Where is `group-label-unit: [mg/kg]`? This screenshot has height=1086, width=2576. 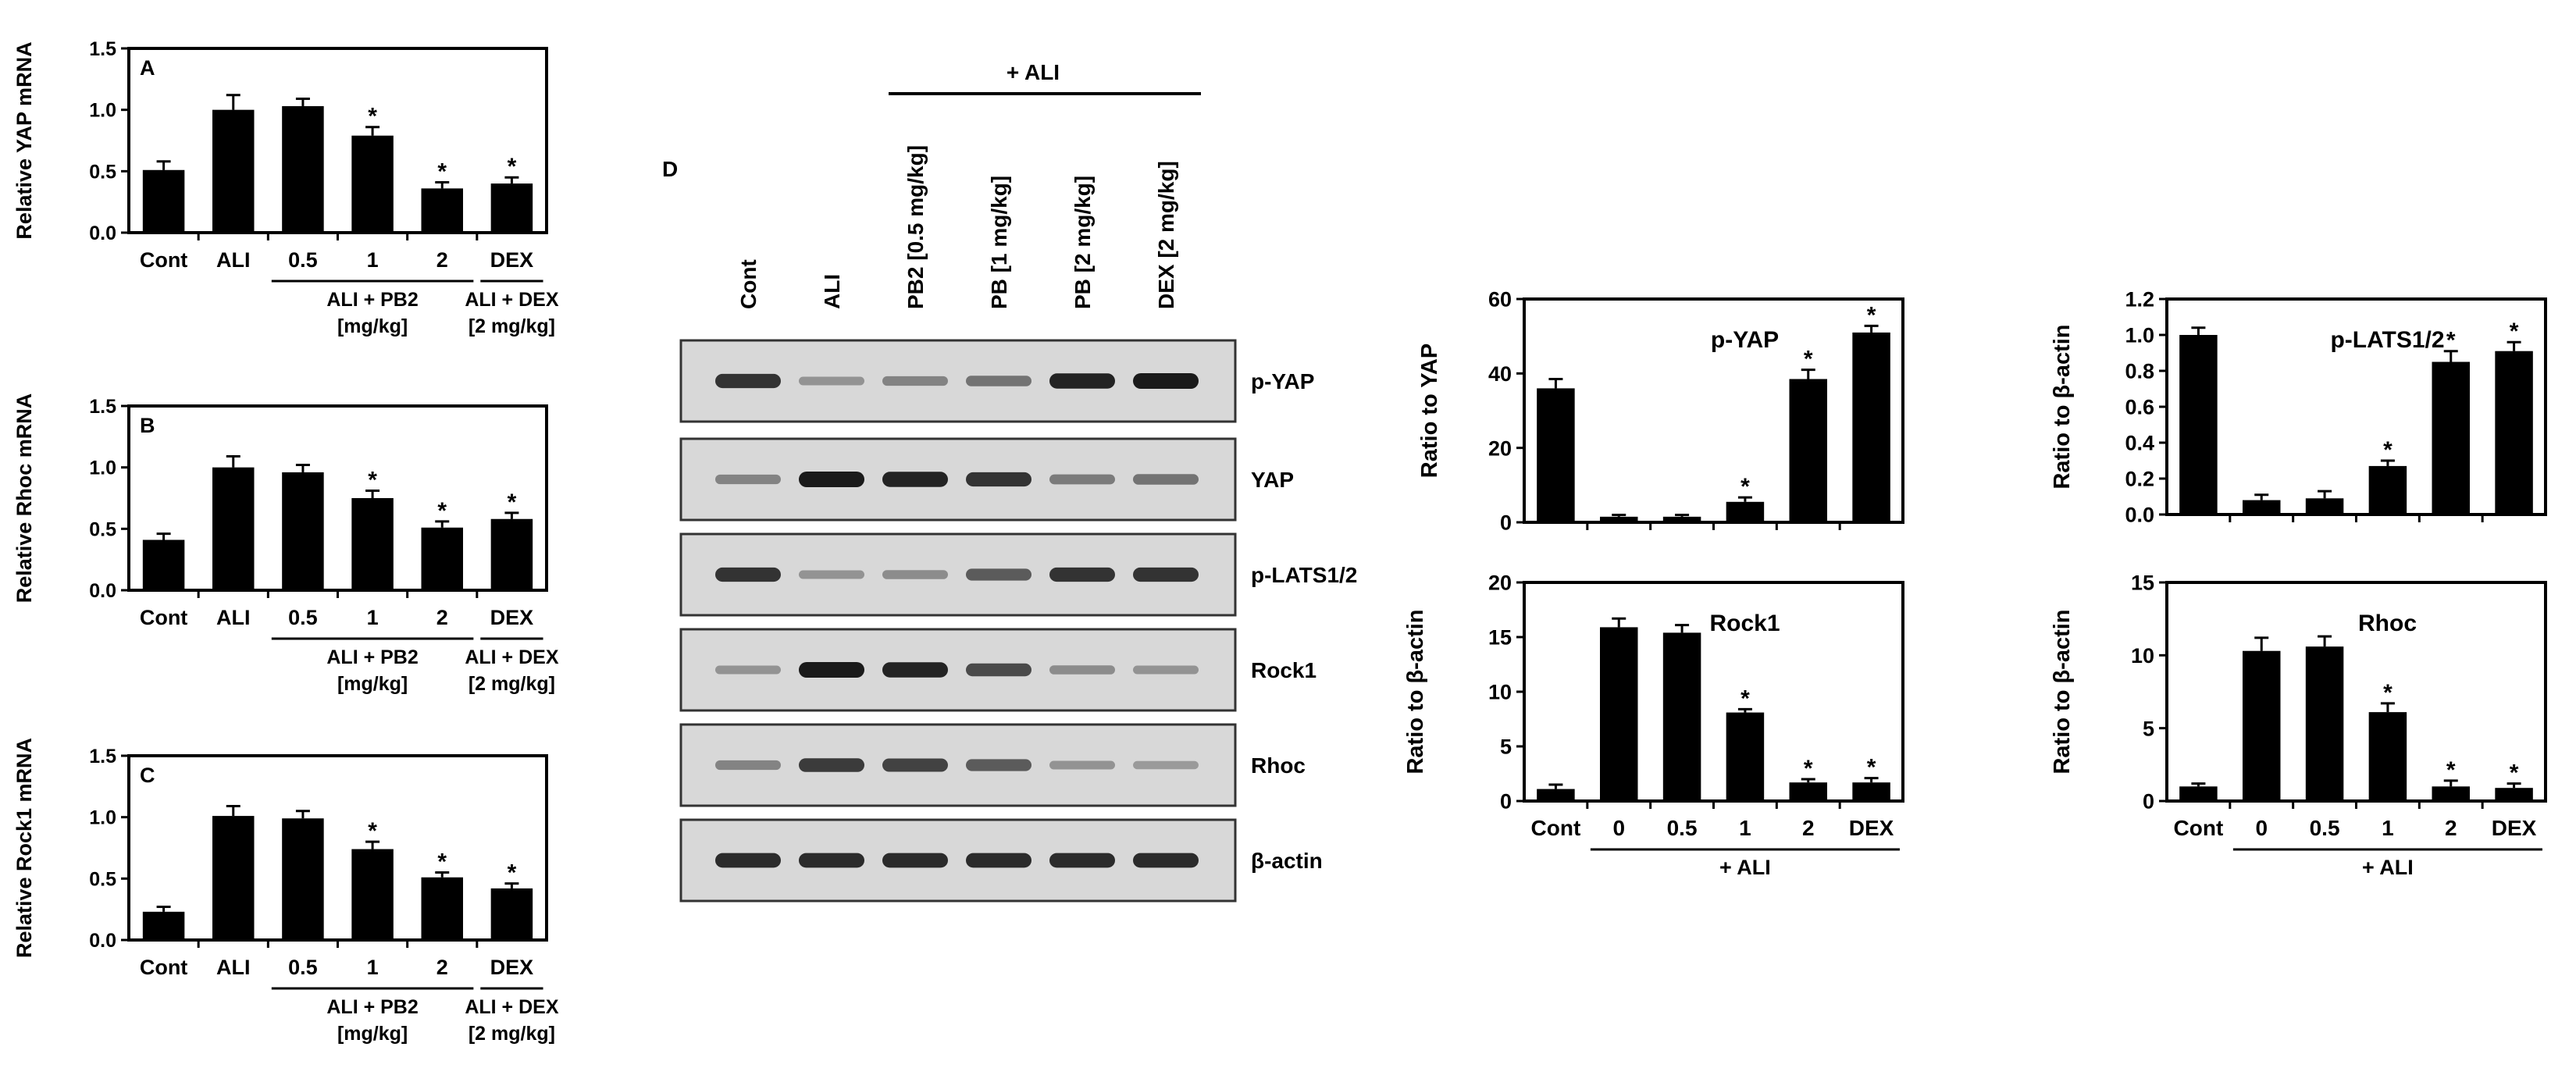
group-label-unit: [mg/kg] is located at coordinates (372, 684).